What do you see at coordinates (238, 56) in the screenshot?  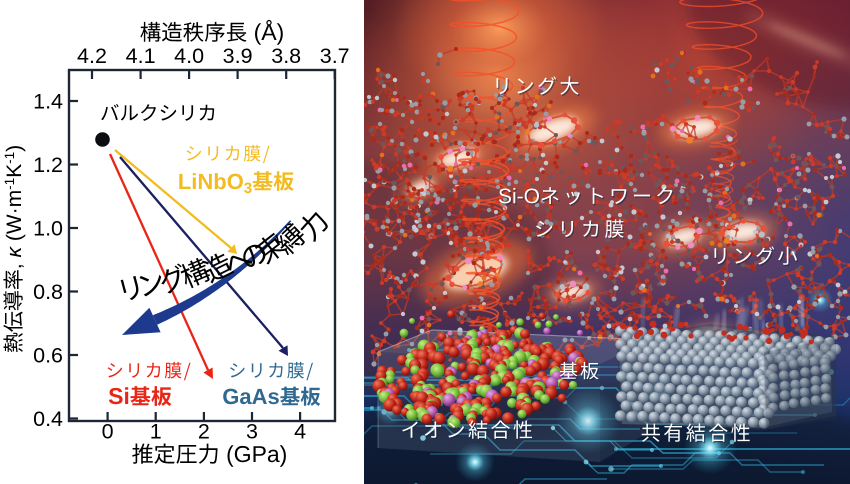 I see `svg-text: 3.9` at bounding box center [238, 56].